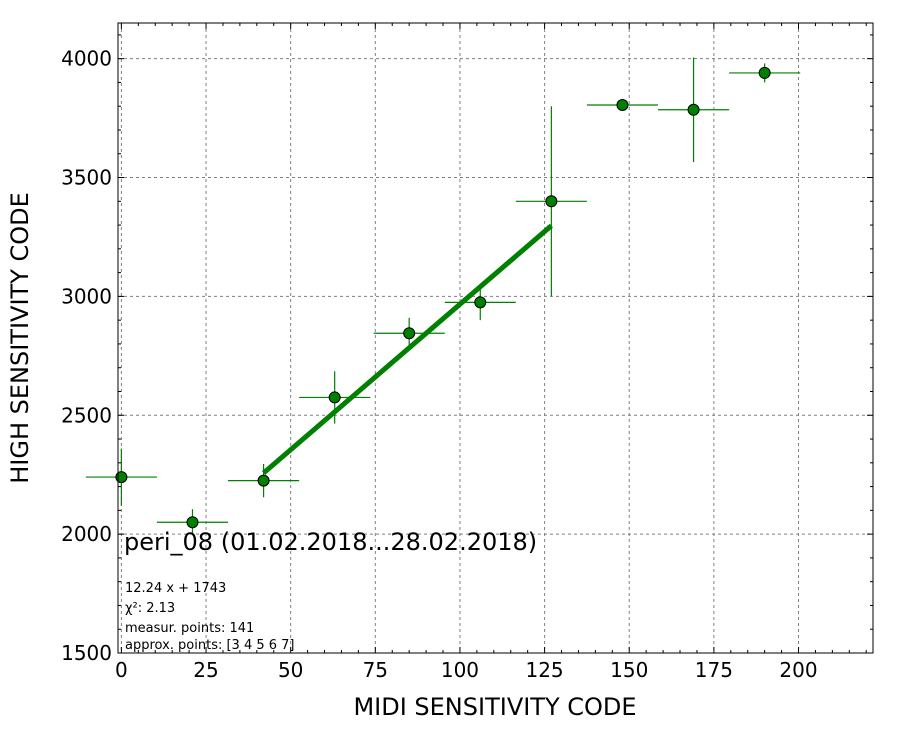  I want to click on y-tick-label: 2000, so click(86, 534).